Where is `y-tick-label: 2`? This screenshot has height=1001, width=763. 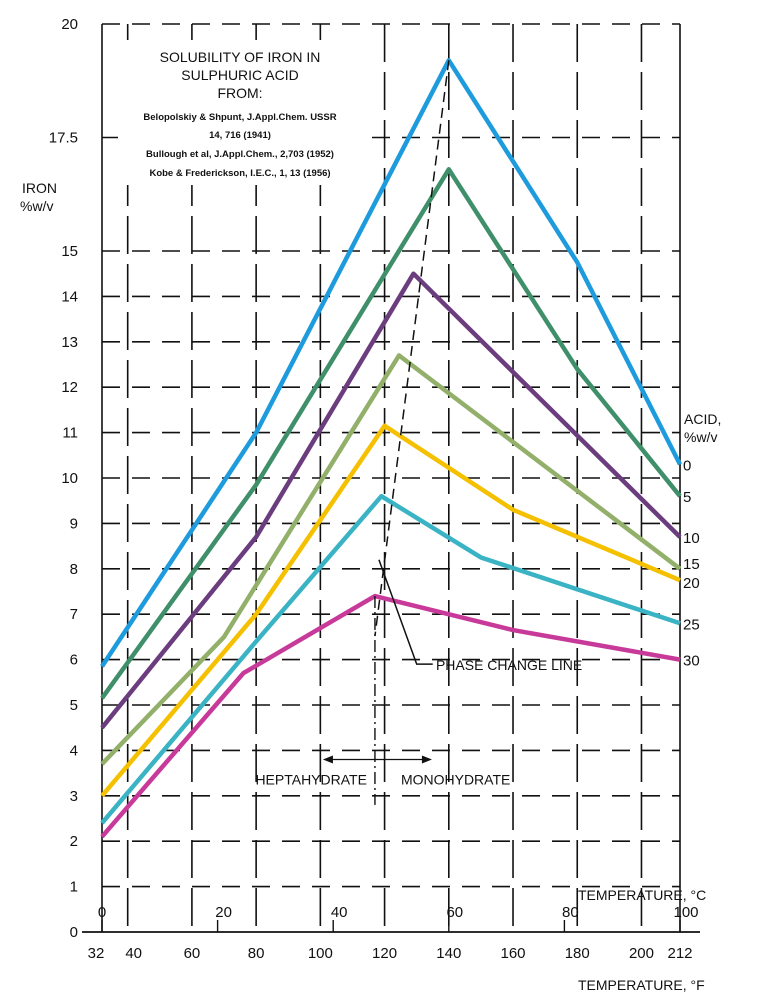
y-tick-label: 2 is located at coordinates (74, 841).